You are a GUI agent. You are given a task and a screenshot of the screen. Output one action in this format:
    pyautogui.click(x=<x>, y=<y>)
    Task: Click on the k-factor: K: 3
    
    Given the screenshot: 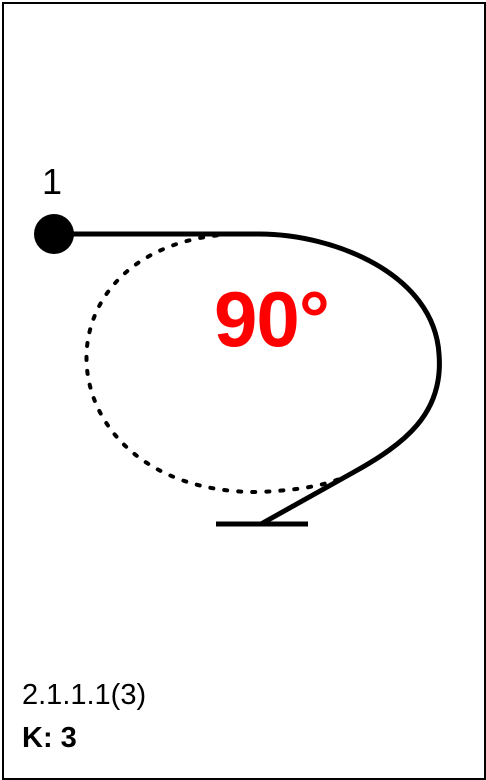 What is the action you would take?
    pyautogui.click(x=49, y=738)
    